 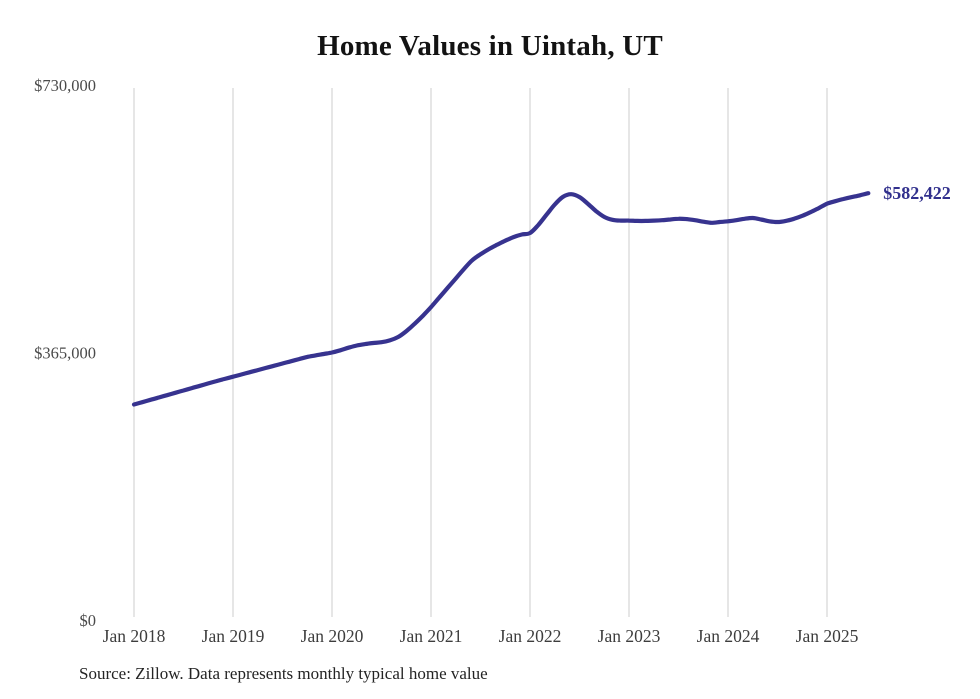 What do you see at coordinates (431, 636) in the screenshot?
I see `x-tick-label: Jan 2021` at bounding box center [431, 636].